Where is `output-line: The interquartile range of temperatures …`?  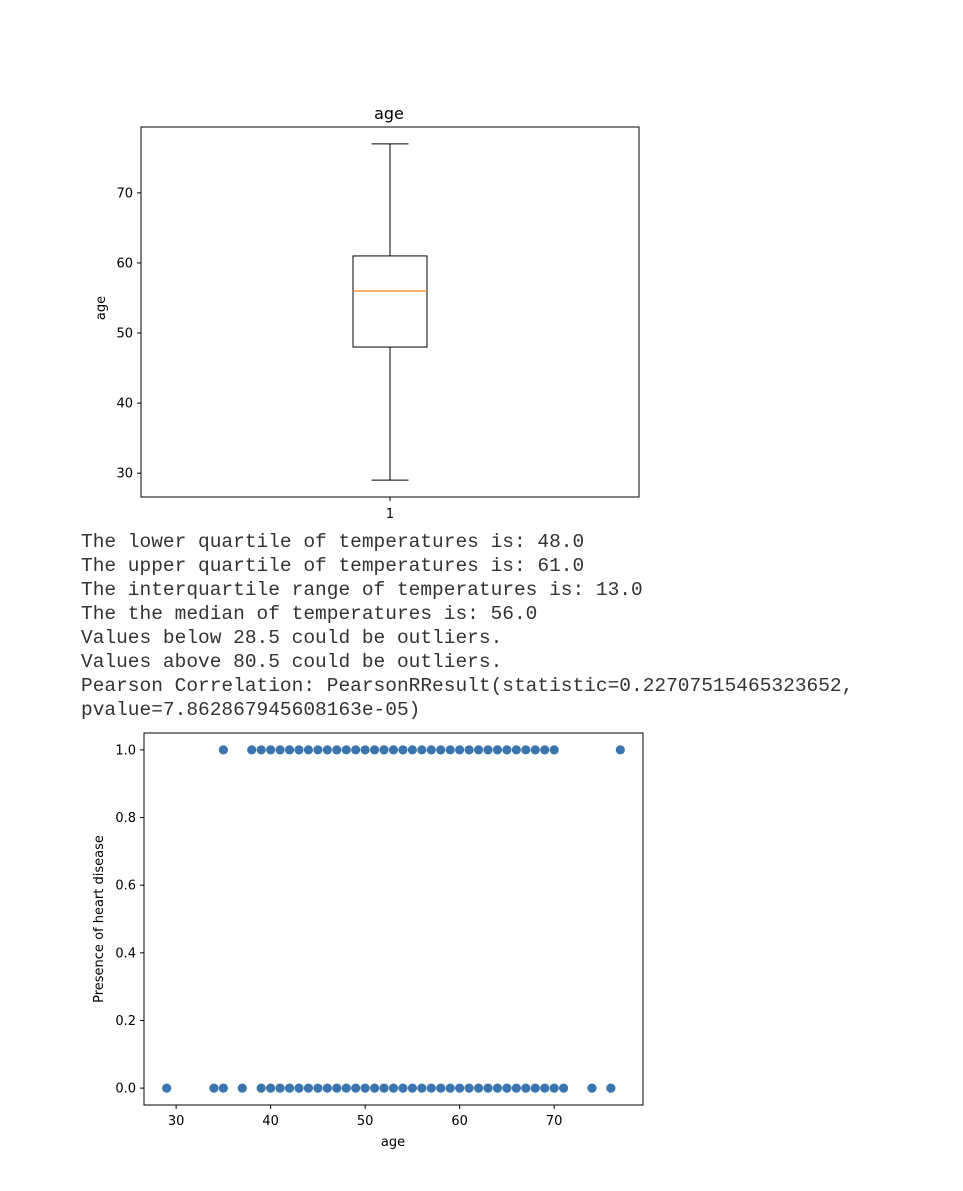 output-line: The interquartile range of temperatures … is located at coordinates (362, 590).